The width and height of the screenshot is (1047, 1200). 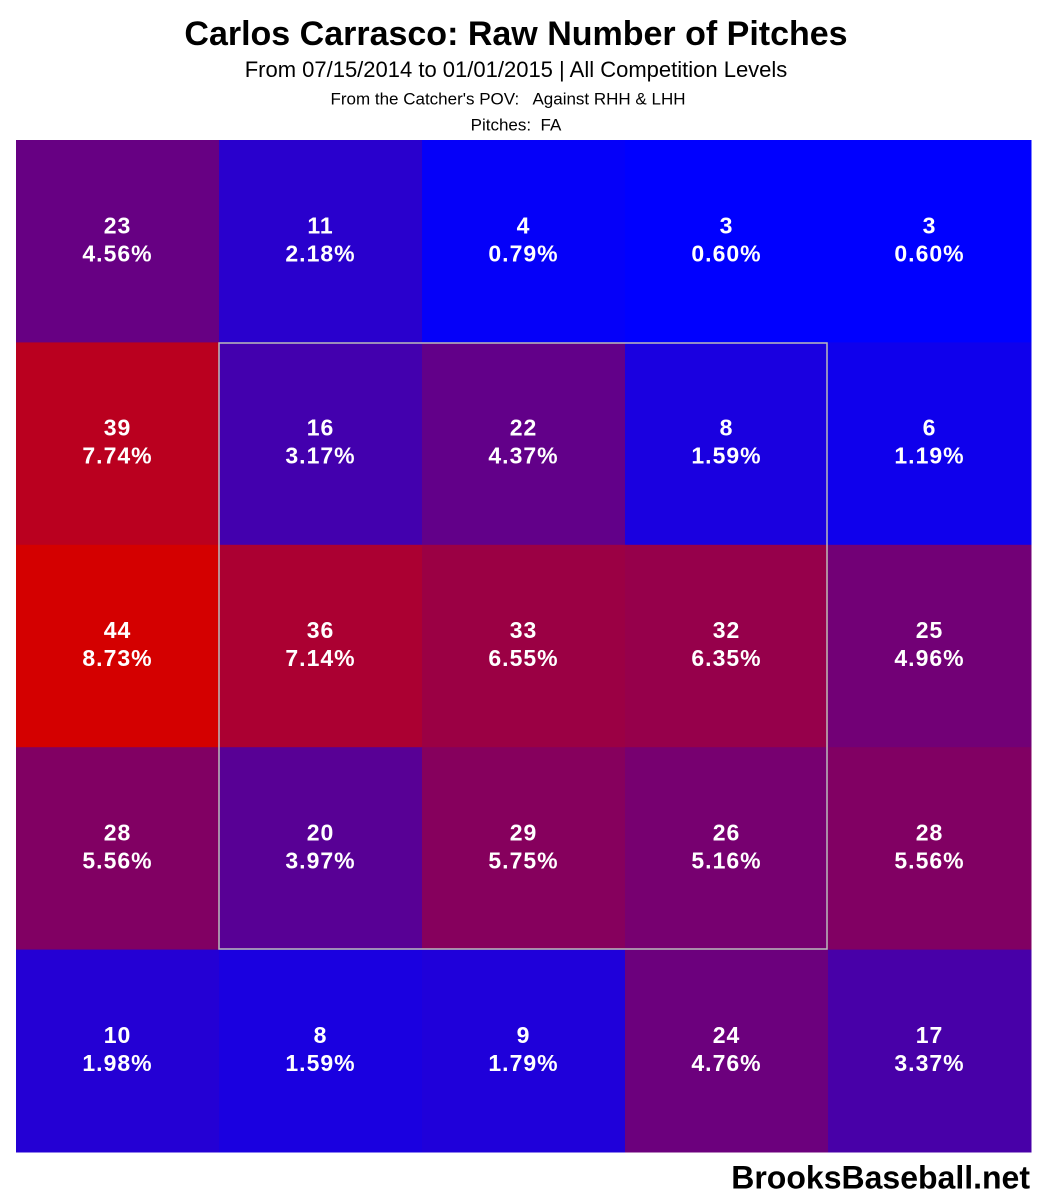 What do you see at coordinates (516, 124) in the screenshot?
I see `note: Pitches: FA` at bounding box center [516, 124].